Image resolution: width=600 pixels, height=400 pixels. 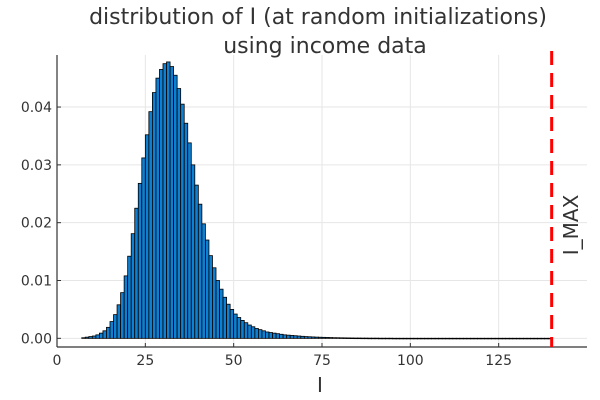 I want to click on y-tick-label: 0.03, so click(x=36, y=166).